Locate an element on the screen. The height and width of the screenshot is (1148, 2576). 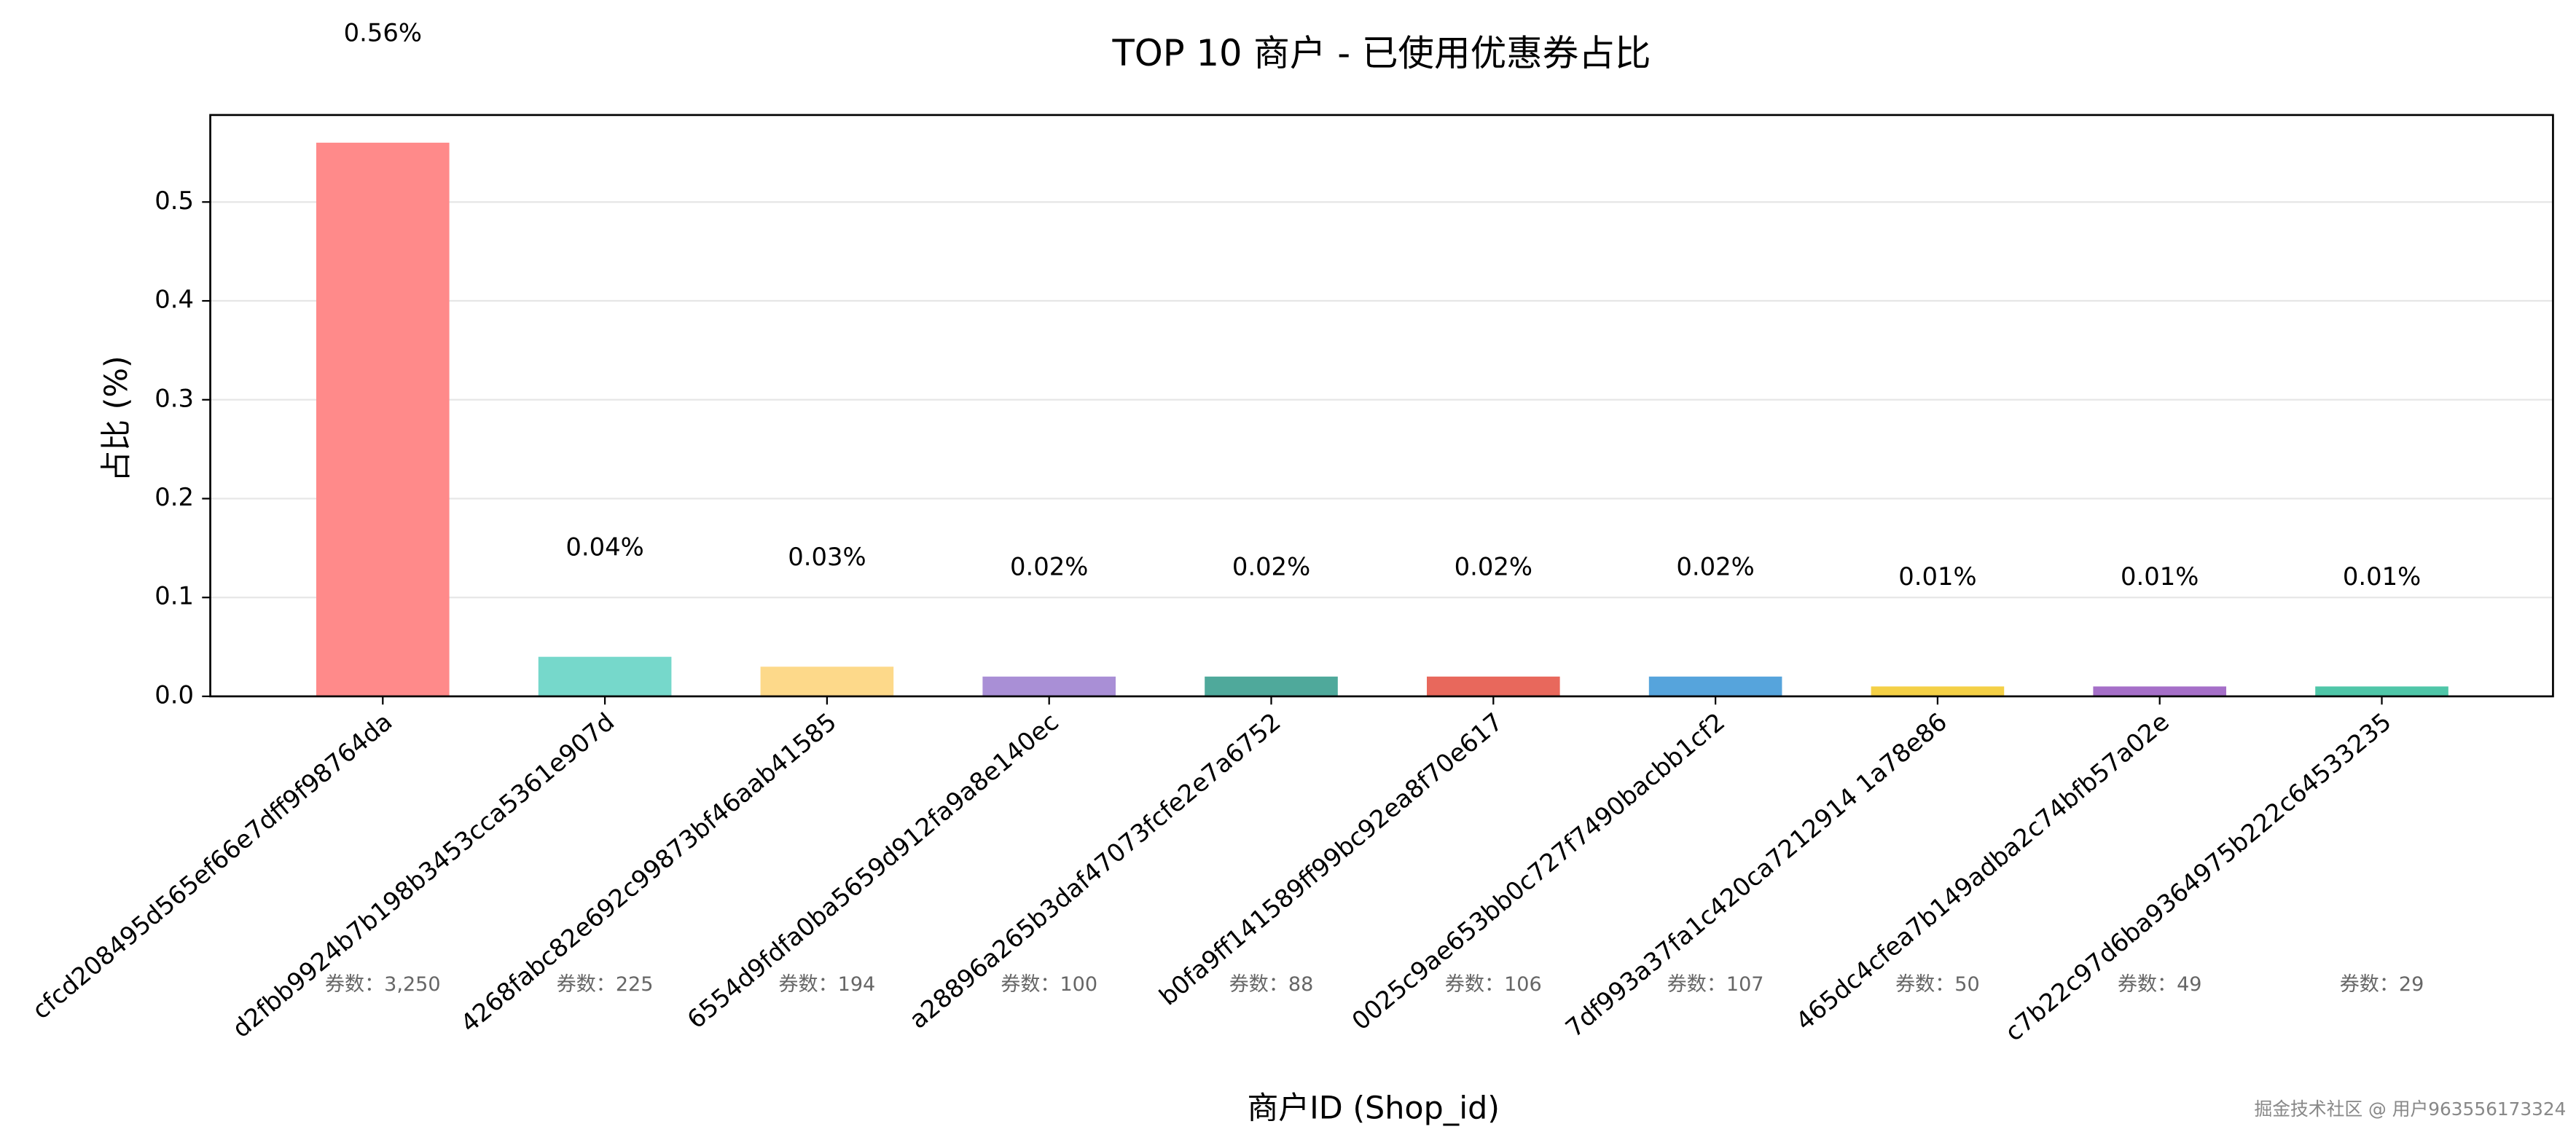
value-label: 0.04% is located at coordinates (604, 546).